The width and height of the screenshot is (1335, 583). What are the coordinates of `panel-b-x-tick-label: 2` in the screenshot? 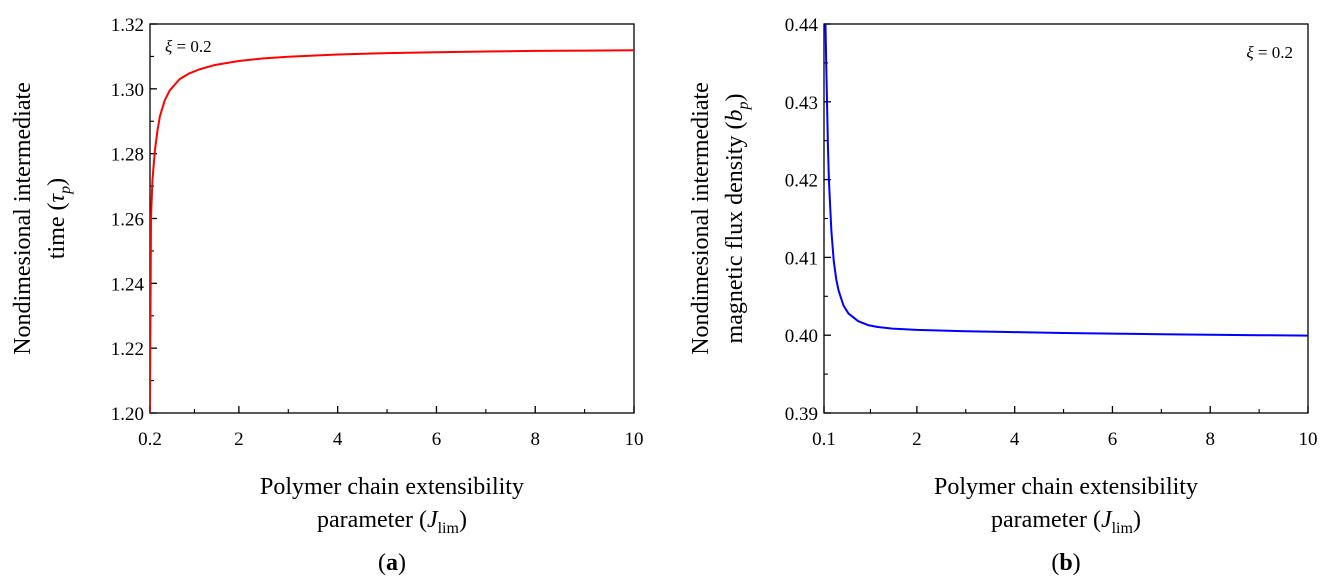 It's located at (917, 439).